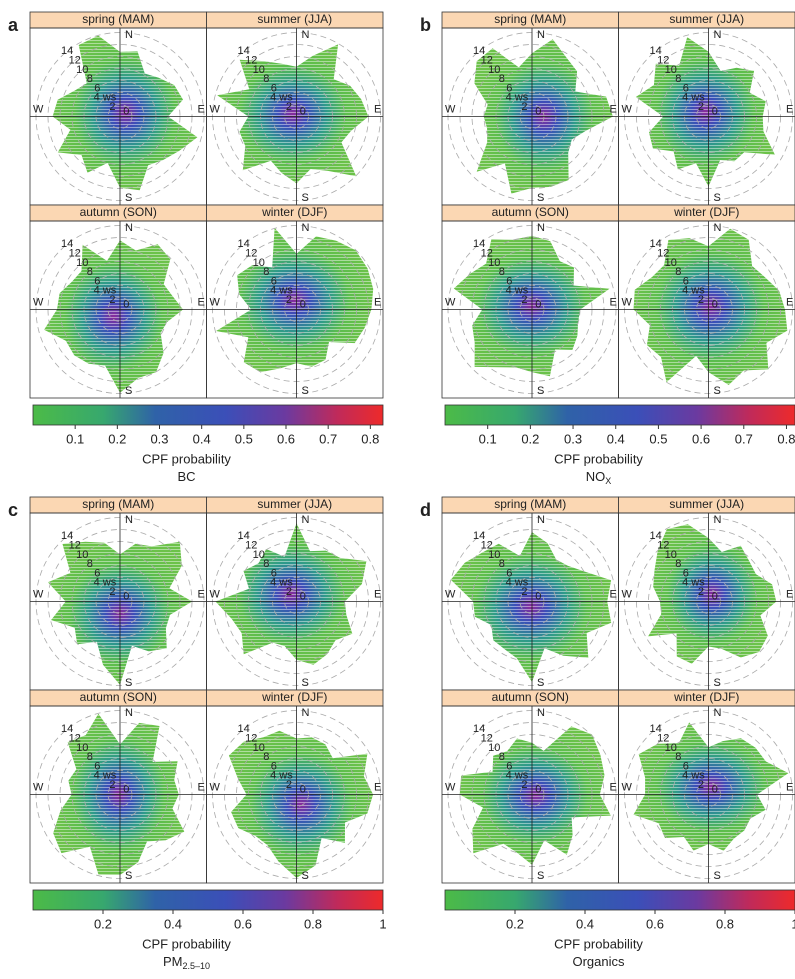 The height and width of the screenshot is (979, 795). Describe the element at coordinates (598, 961) in the screenshot. I see `variable-name: Organics` at that location.